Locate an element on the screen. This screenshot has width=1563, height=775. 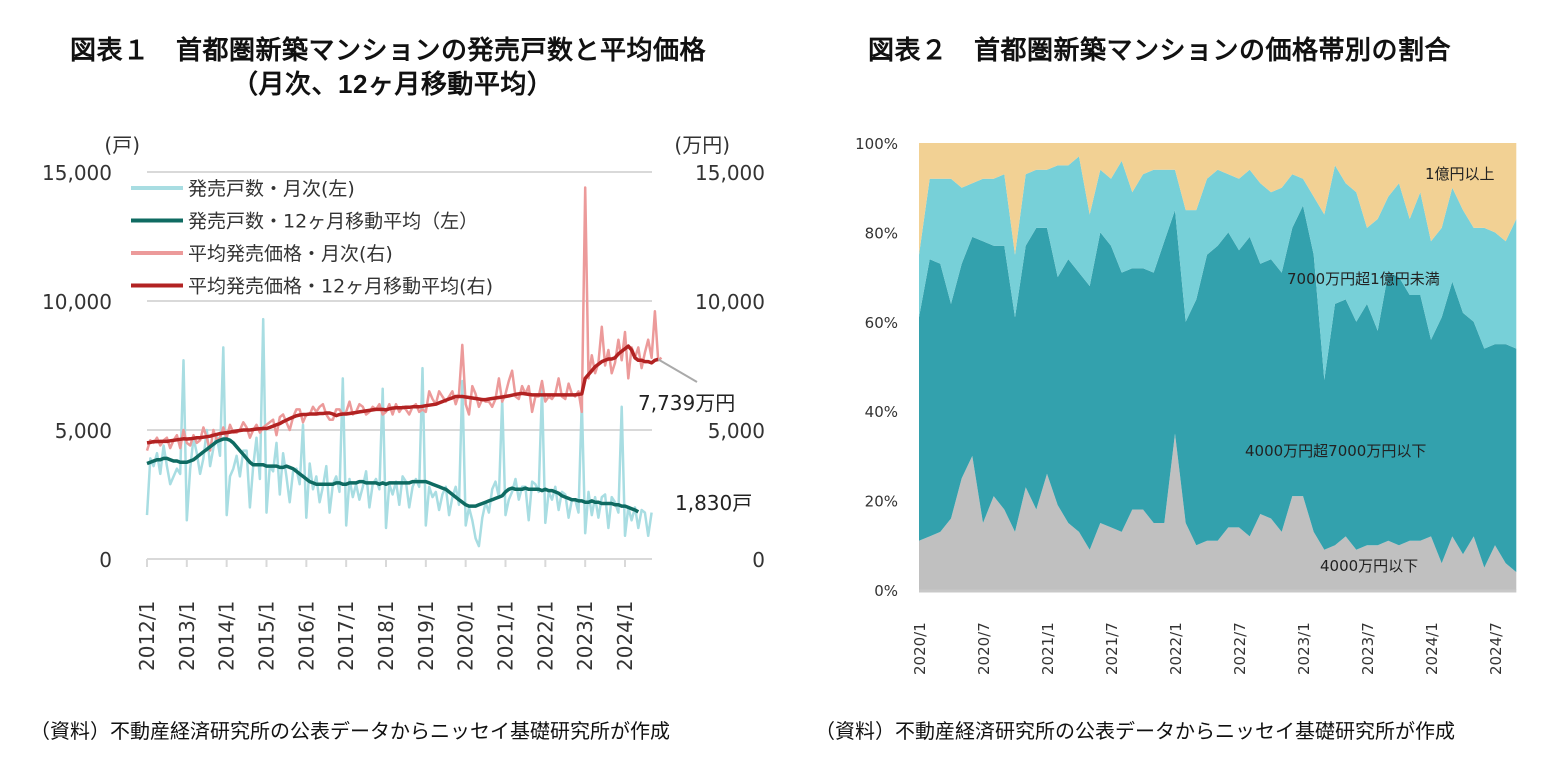
x-tick-label: 2024/7 is located at coordinates (1496, 648).